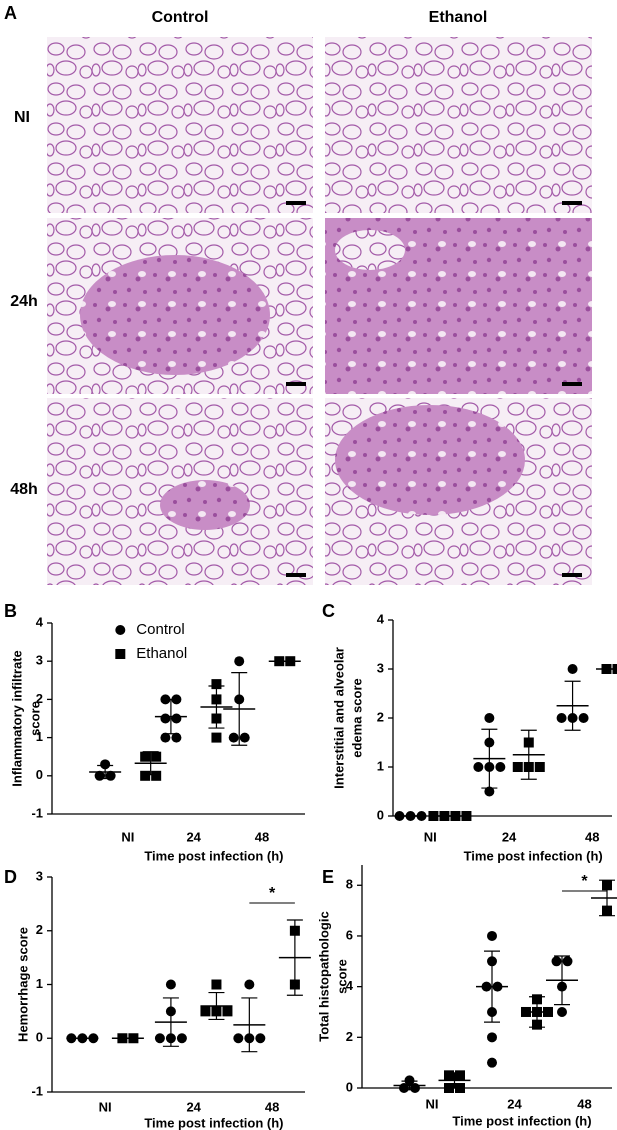 This screenshot has height=1130, width=617. I want to click on y-tick-label: 8, so click(349, 884).